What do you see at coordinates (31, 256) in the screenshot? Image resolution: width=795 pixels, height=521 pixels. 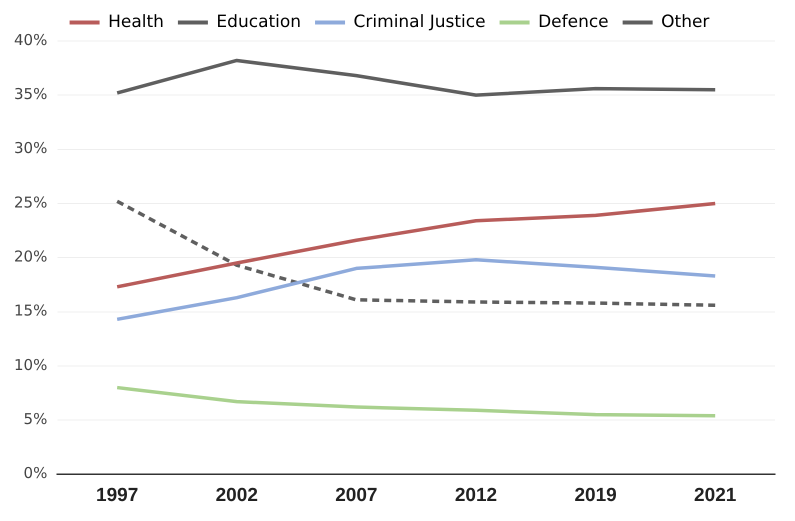 I see `y-tick-label: 20%` at bounding box center [31, 256].